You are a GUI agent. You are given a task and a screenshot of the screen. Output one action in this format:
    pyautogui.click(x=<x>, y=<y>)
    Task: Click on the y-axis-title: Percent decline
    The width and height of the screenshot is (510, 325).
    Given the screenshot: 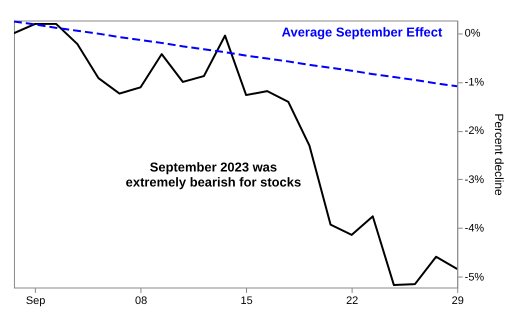 What is the action you would take?
    pyautogui.click(x=499, y=154)
    